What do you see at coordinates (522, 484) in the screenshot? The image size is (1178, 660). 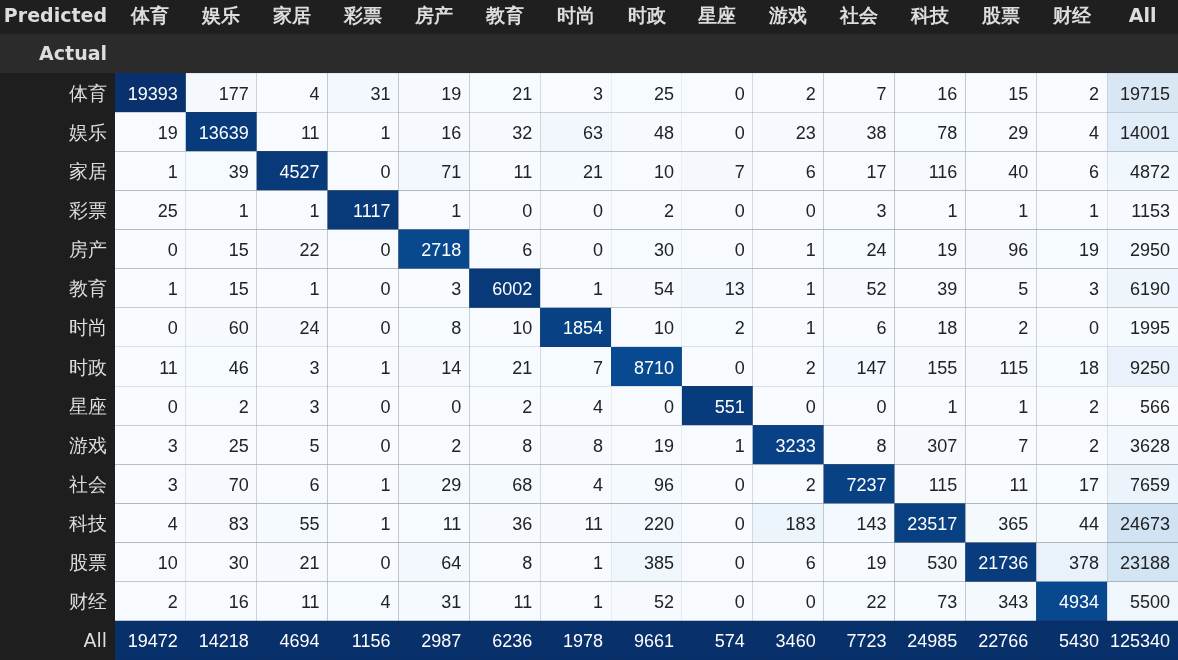 I see `data-label: 68` at bounding box center [522, 484].